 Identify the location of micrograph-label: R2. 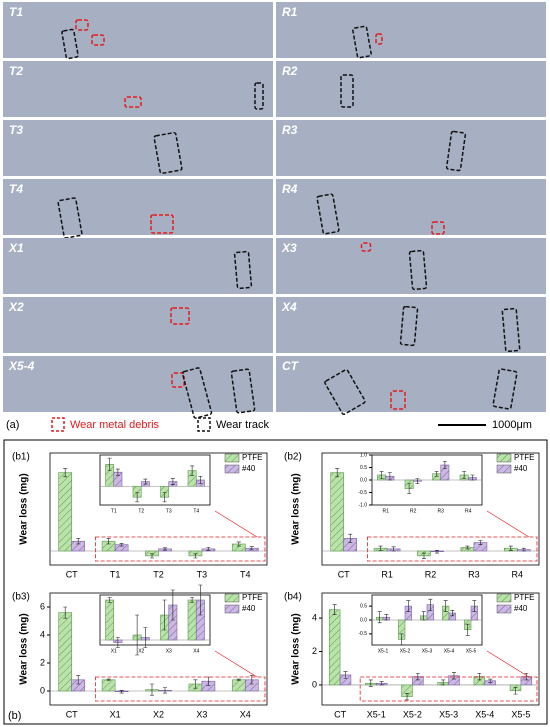
(290, 71).